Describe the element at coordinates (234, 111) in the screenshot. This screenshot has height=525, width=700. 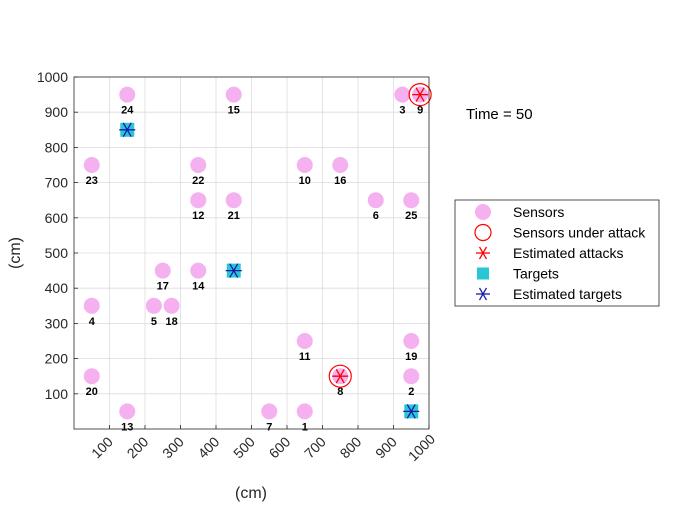
I see `sensor-id-label: 15` at that location.